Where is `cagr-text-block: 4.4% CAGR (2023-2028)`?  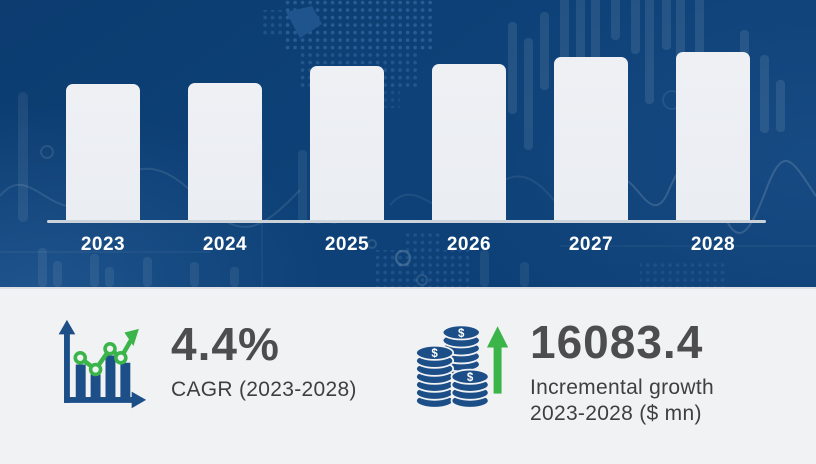
cagr-text-block: 4.4% CAGR (2023-2028) is located at coordinates (264, 361).